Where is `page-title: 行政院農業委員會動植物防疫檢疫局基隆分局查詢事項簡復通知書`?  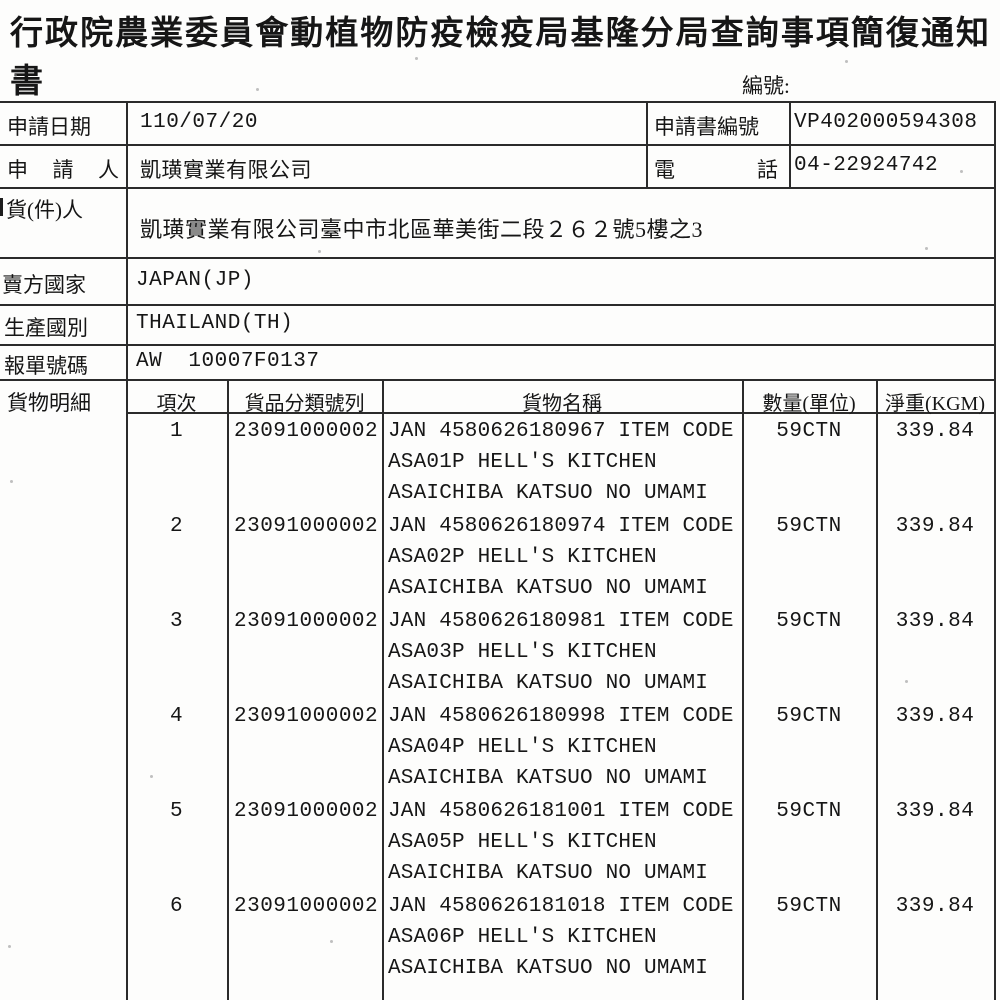 page-title: 行政院農業委員會動植物防疫檢疫局基隆分局查詢事項簡復通知書 is located at coordinates (500, 58).